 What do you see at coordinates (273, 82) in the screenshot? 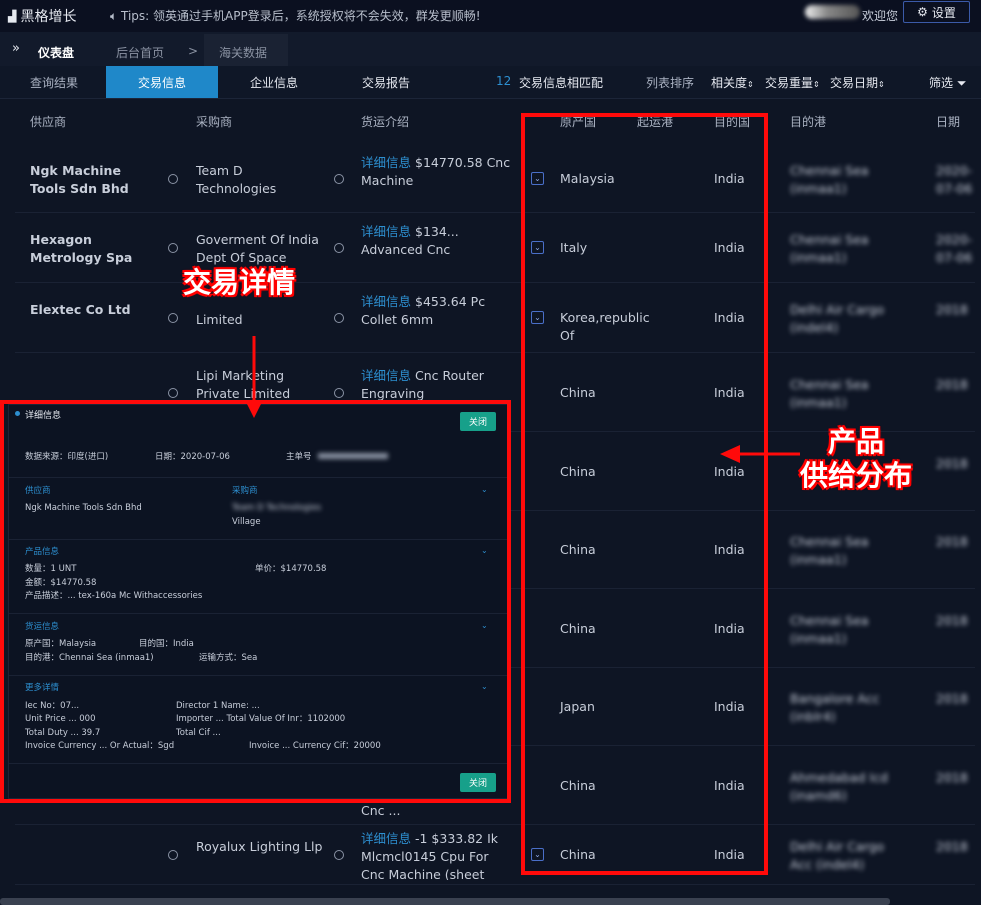
I see `tab-company-info: 企业信息` at bounding box center [273, 82].